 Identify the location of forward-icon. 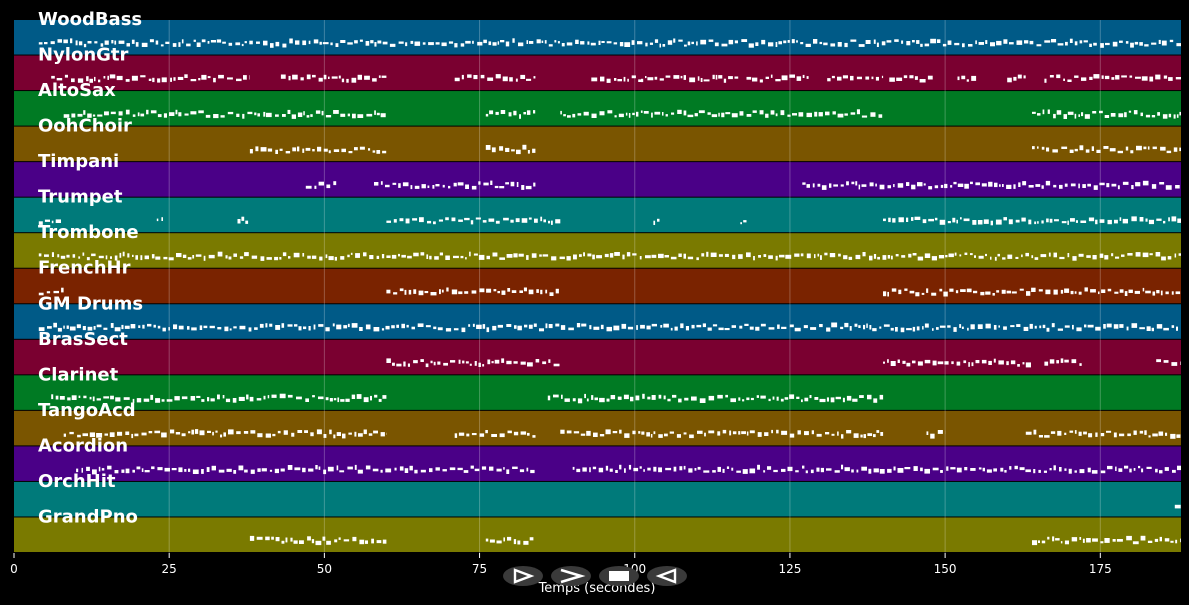
(573, 576).